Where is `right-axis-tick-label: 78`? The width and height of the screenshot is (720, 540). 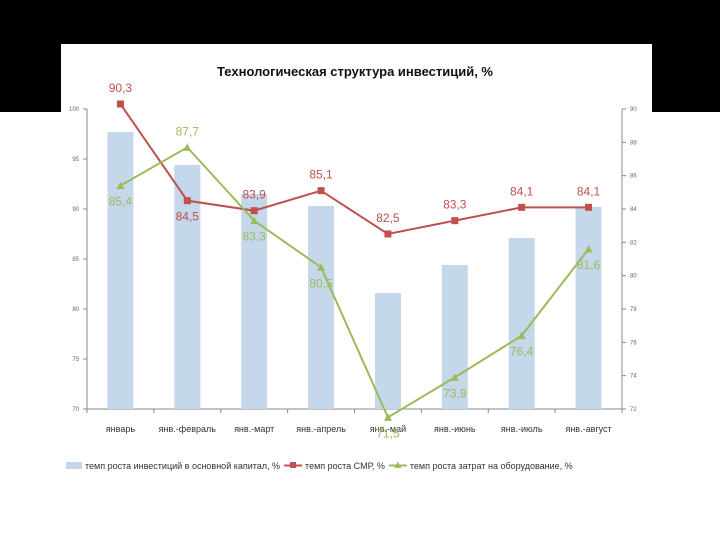
right-axis-tick-label: 78 is located at coordinates (633, 310).